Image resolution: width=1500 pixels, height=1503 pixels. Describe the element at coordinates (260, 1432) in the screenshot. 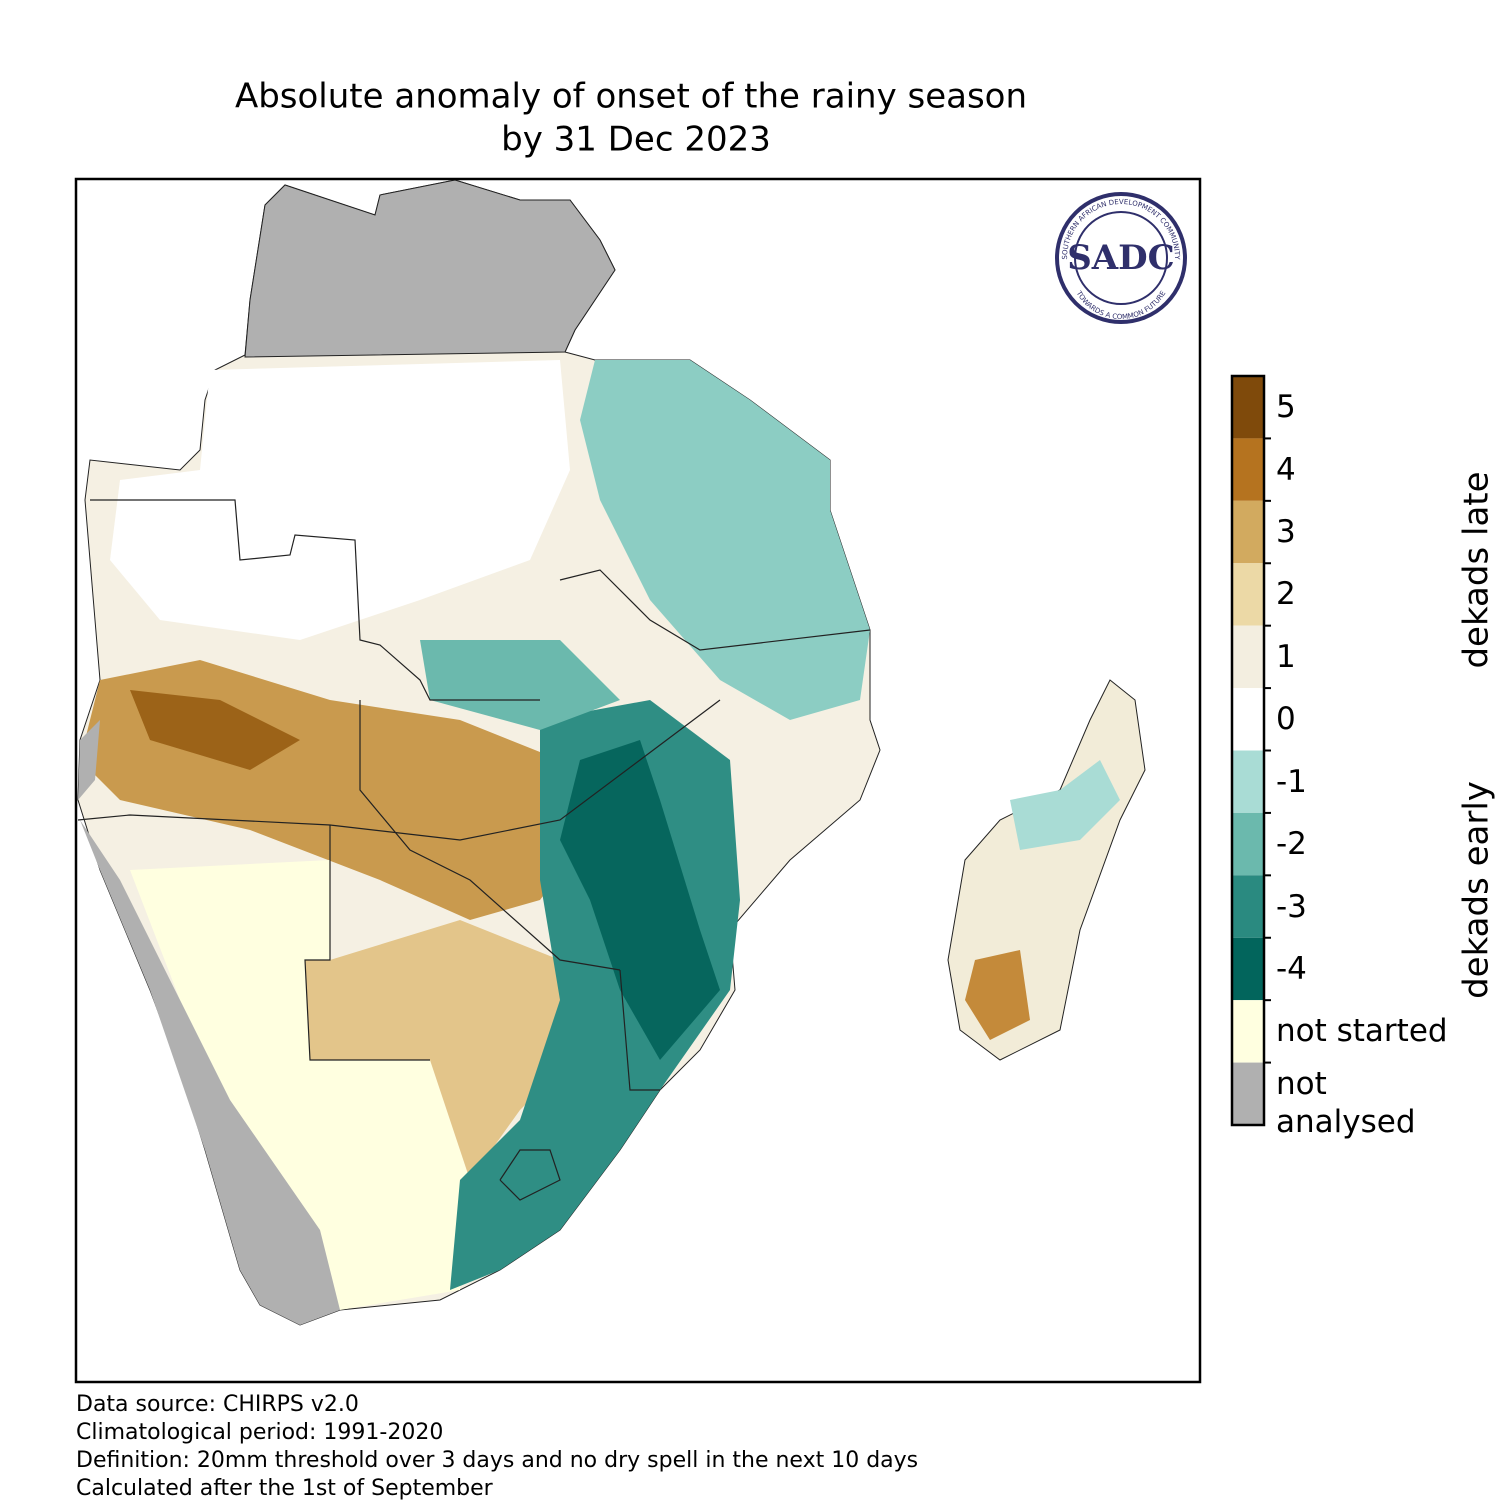

I see `footnote: Climatological period: 1991-2020` at that location.